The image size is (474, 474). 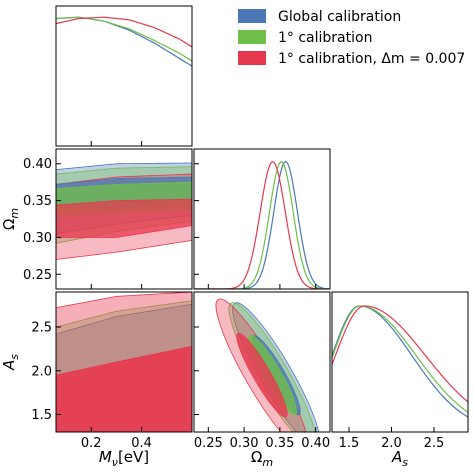 What do you see at coordinates (124, 32) in the screenshot?
I see `mnu-marginal-line-1deg-dm` at bounding box center [124, 32].